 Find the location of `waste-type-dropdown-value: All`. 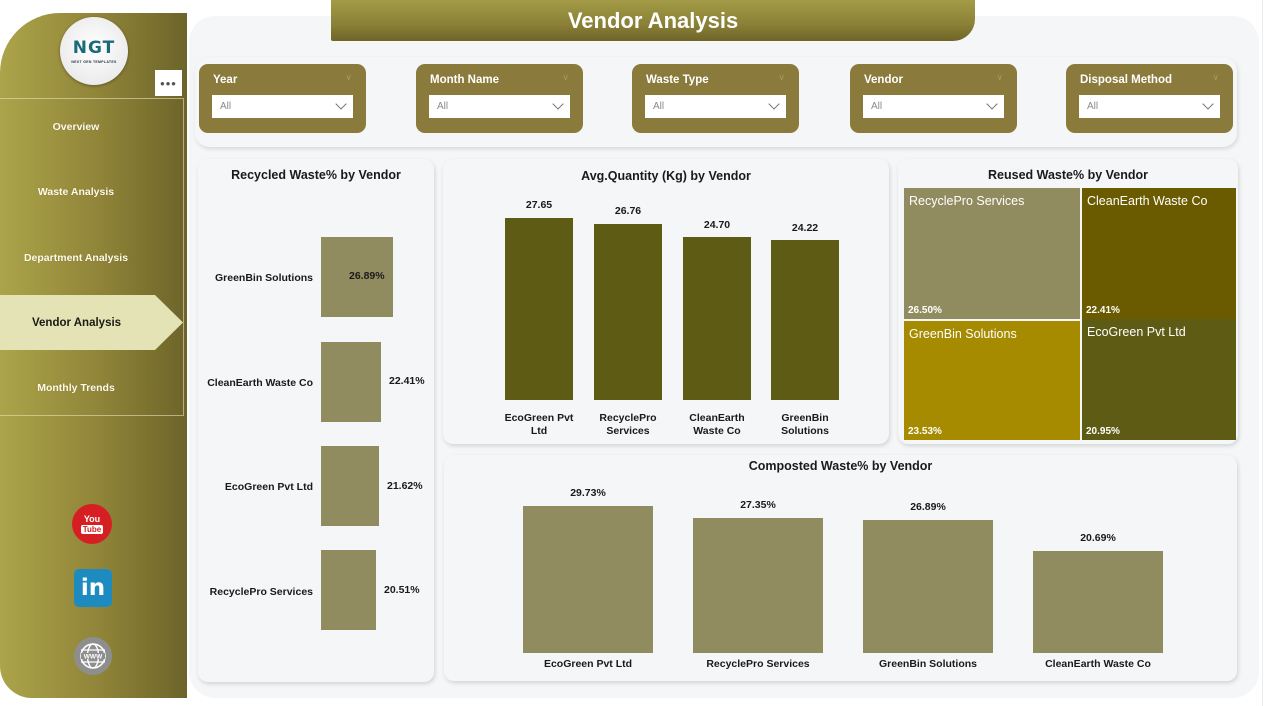

waste-type-dropdown-value: All is located at coordinates (659, 106).